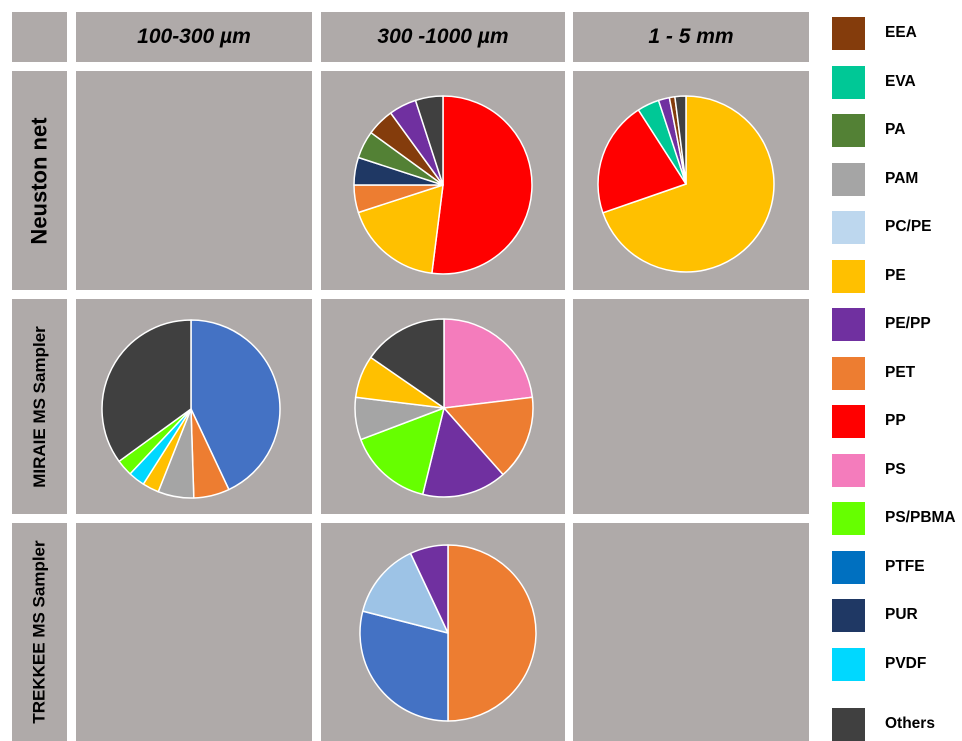 The width and height of the screenshot is (962, 741). What do you see at coordinates (875, 615) in the screenshot?
I see `legend-item-12: PUR` at bounding box center [875, 615].